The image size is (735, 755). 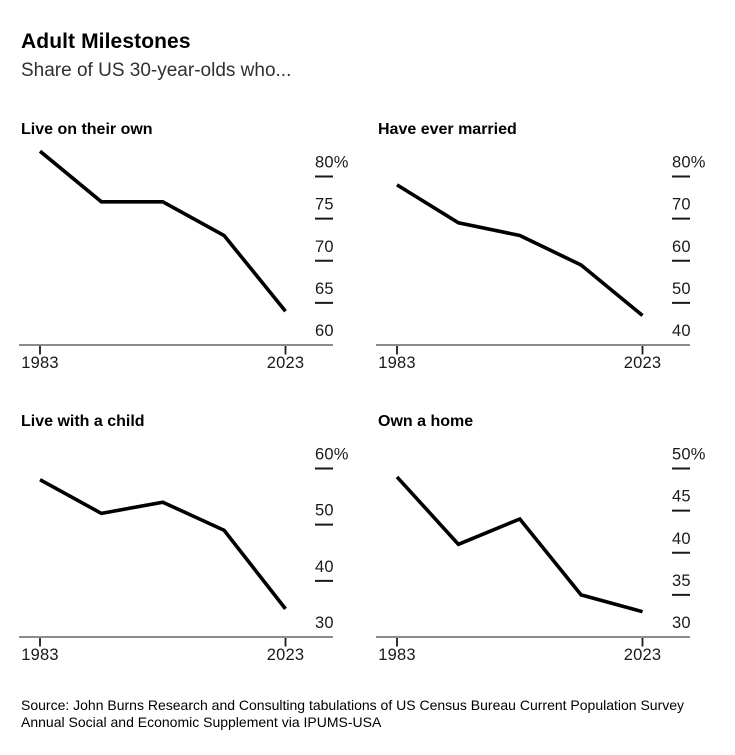 I want to click on y-axis-base-label: 60, so click(x=324, y=331).